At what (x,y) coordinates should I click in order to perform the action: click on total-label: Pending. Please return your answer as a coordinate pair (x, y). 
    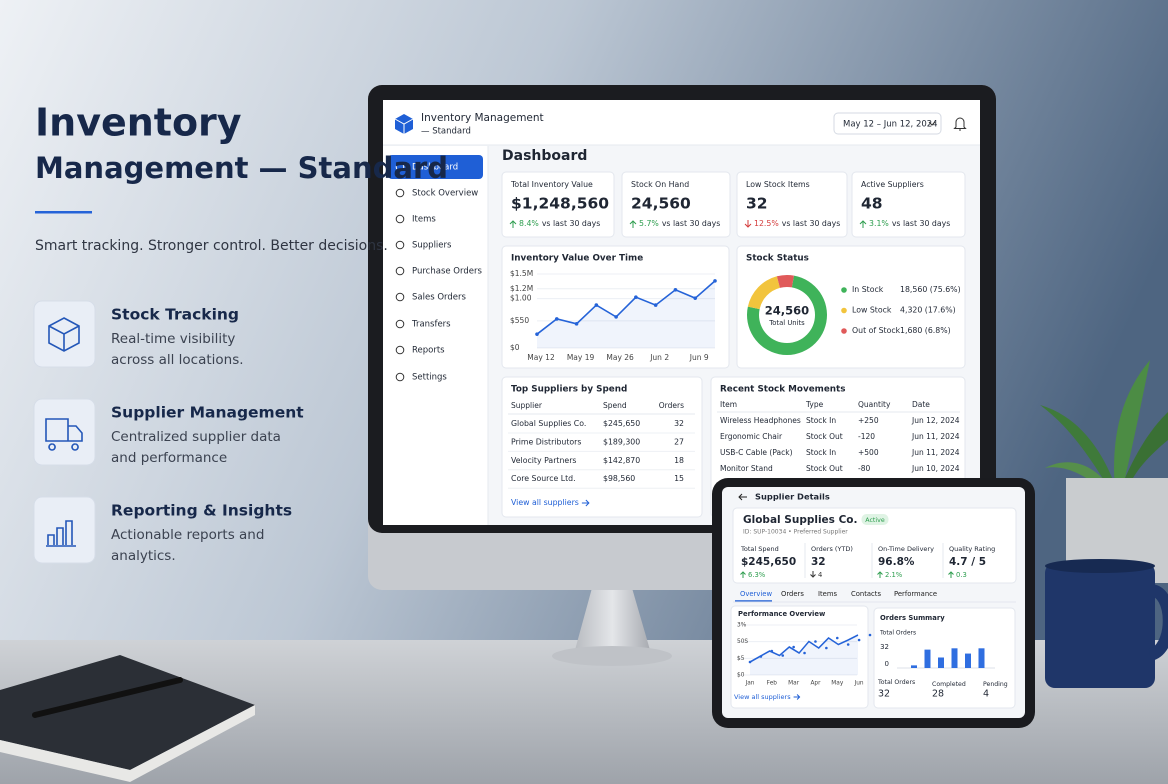
    Looking at the image, I should click on (995, 684).